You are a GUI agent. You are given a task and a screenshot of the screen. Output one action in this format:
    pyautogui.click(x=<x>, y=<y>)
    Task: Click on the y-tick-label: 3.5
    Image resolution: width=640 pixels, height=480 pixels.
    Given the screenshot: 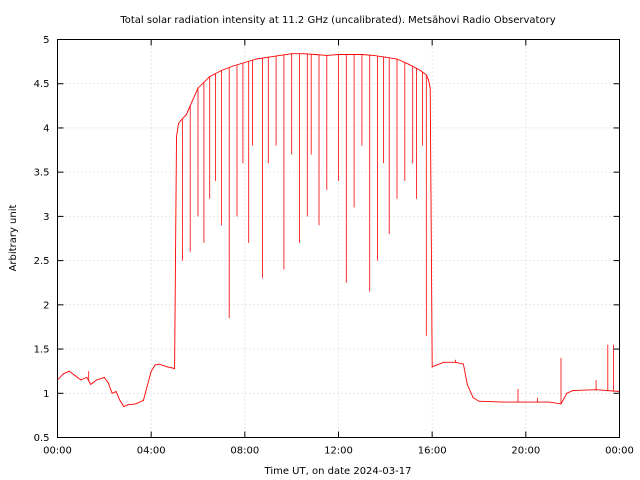 What is the action you would take?
    pyautogui.click(x=42, y=173)
    